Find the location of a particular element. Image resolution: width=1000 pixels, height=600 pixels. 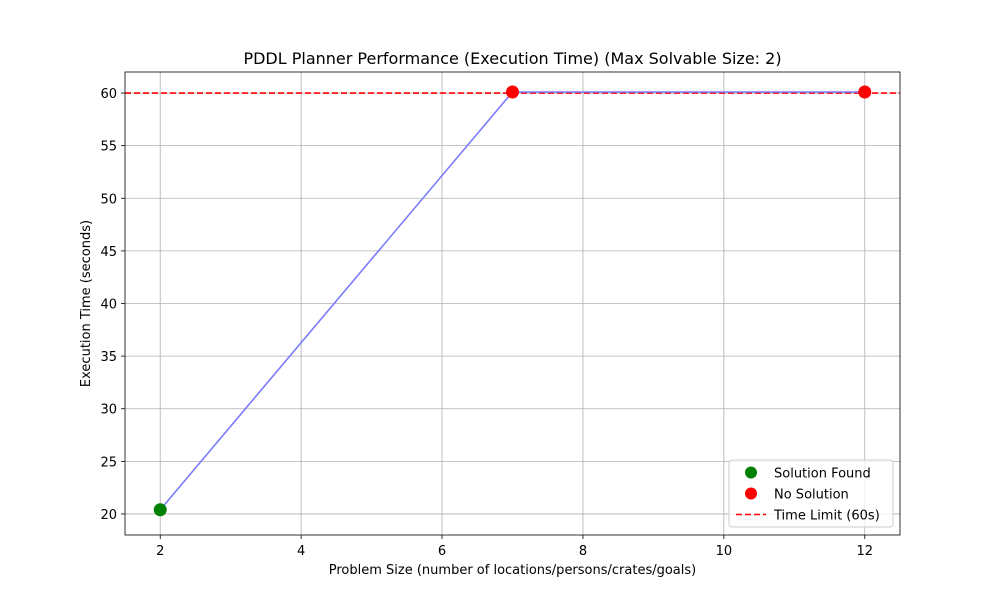

legend-marker-no-solution is located at coordinates (751, 493).